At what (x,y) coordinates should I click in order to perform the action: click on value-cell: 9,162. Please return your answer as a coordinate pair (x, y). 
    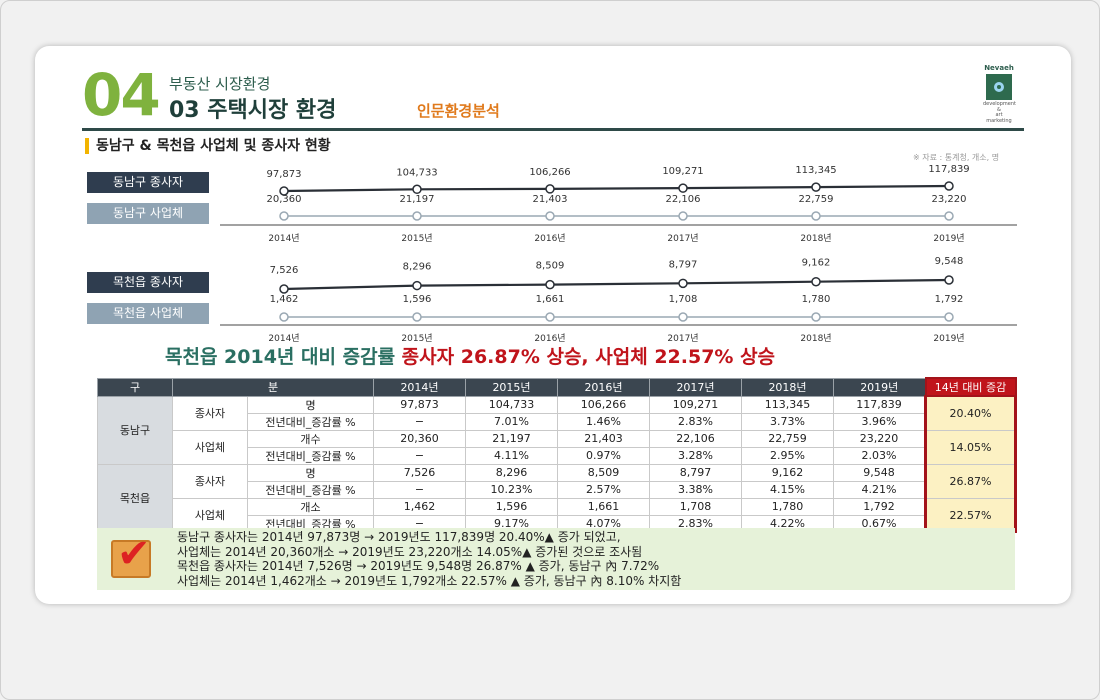
    Looking at the image, I should click on (787, 472).